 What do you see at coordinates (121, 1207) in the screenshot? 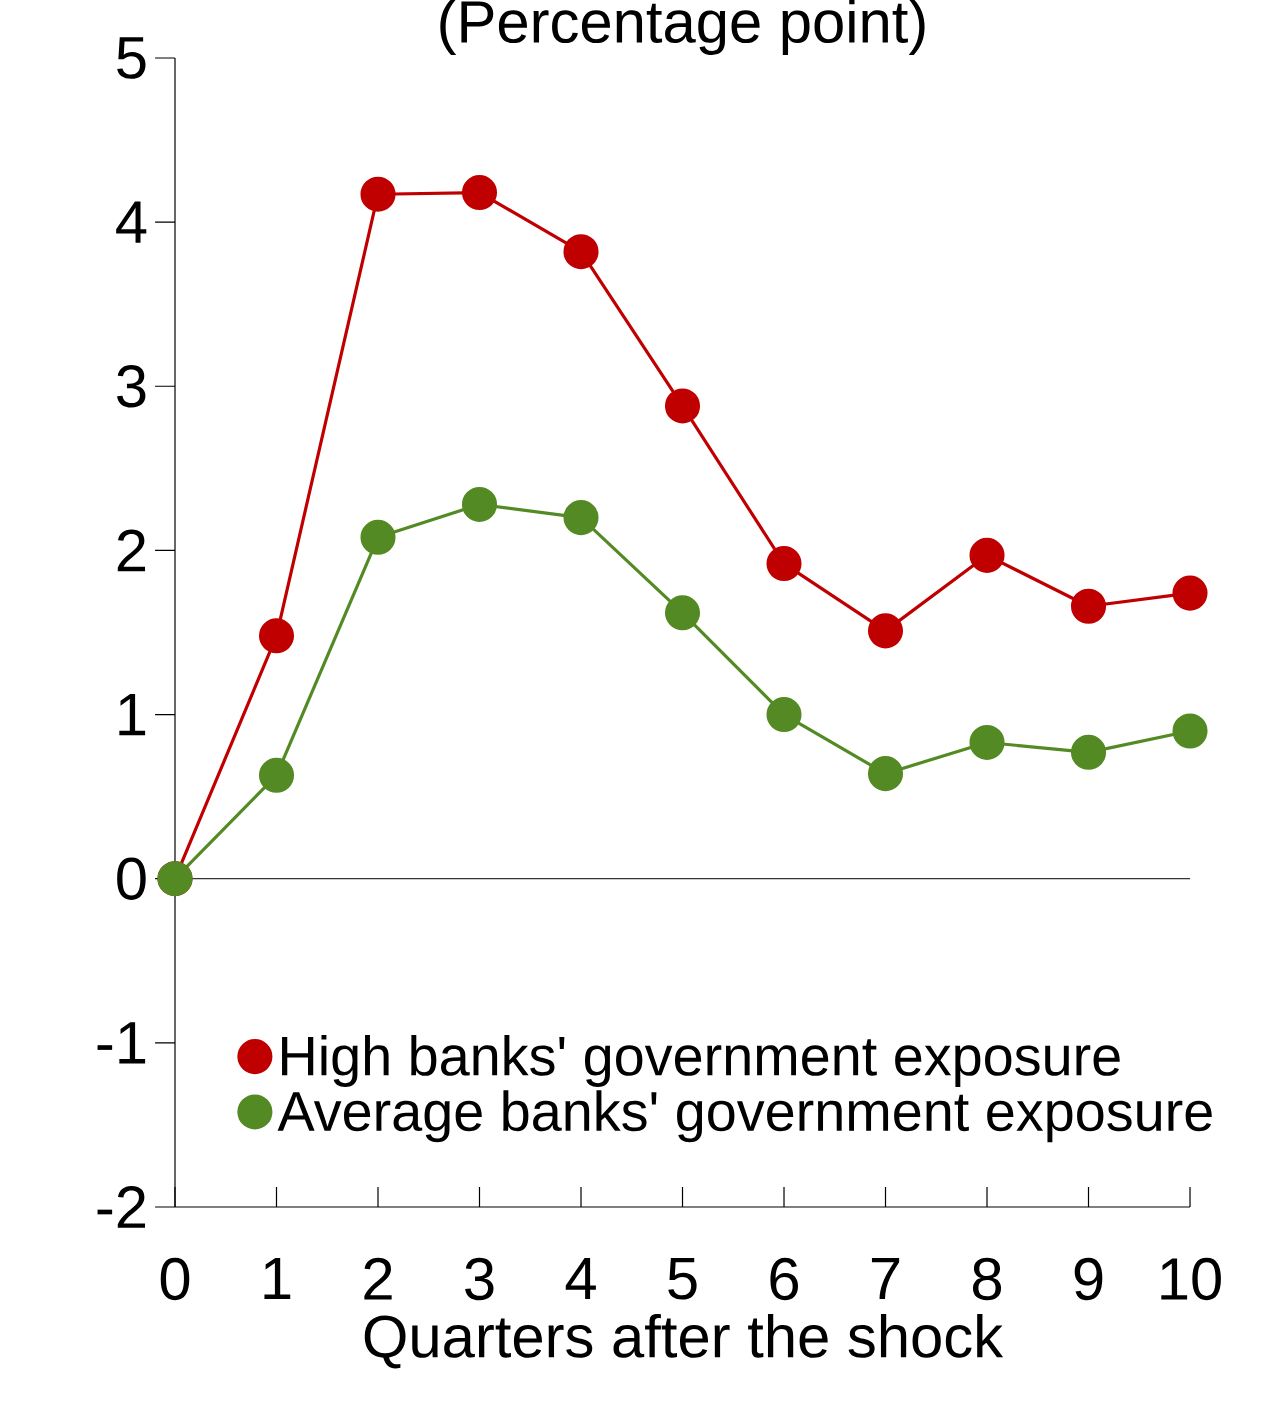
I see `y-tick-label: -2` at bounding box center [121, 1207].